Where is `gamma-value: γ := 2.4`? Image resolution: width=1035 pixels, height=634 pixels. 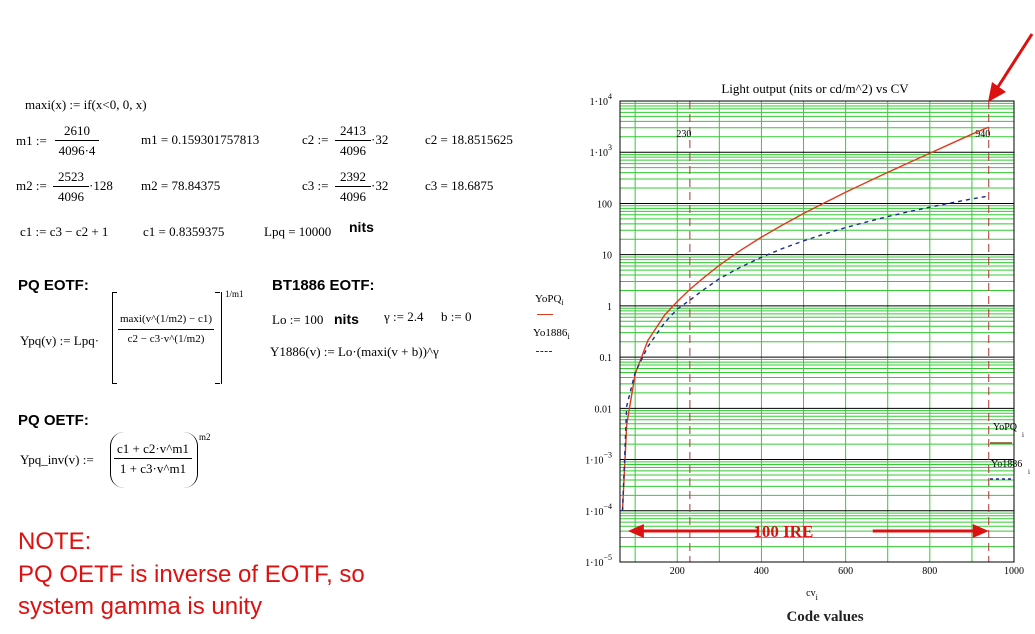 gamma-value: γ := 2.4 is located at coordinates (404, 316).